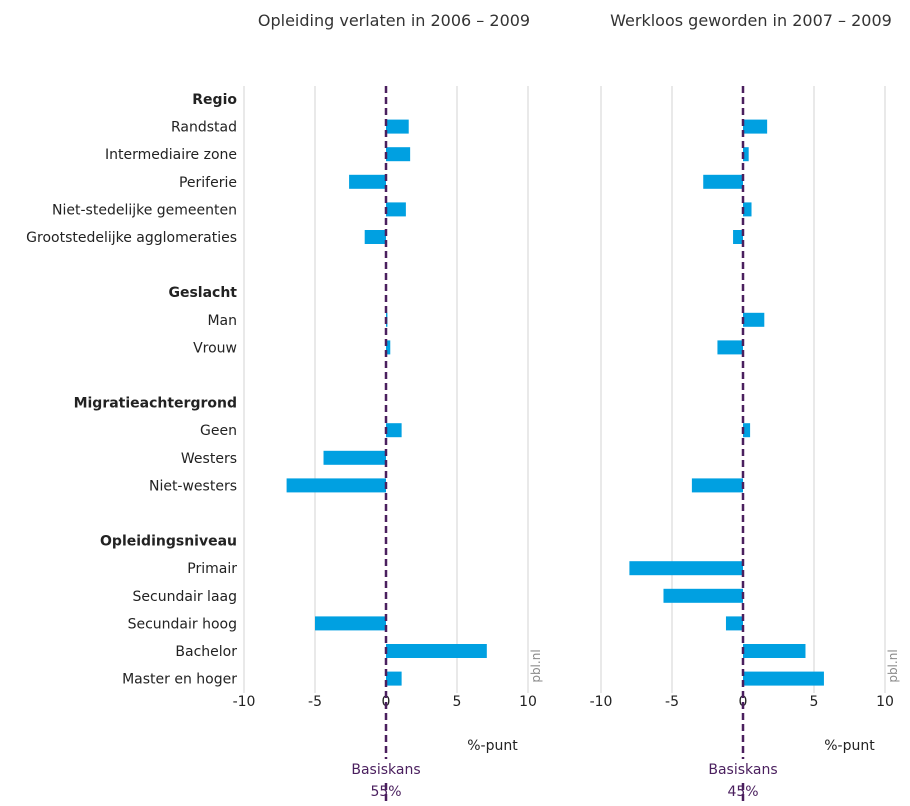  Describe the element at coordinates (208, 183) in the screenshot. I see `category-label: Periferie` at that location.